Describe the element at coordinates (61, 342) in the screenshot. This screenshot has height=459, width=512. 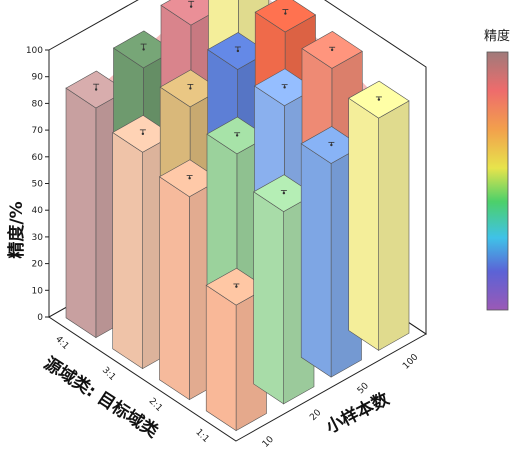
I see `y-tick-label: 4:1` at that location.